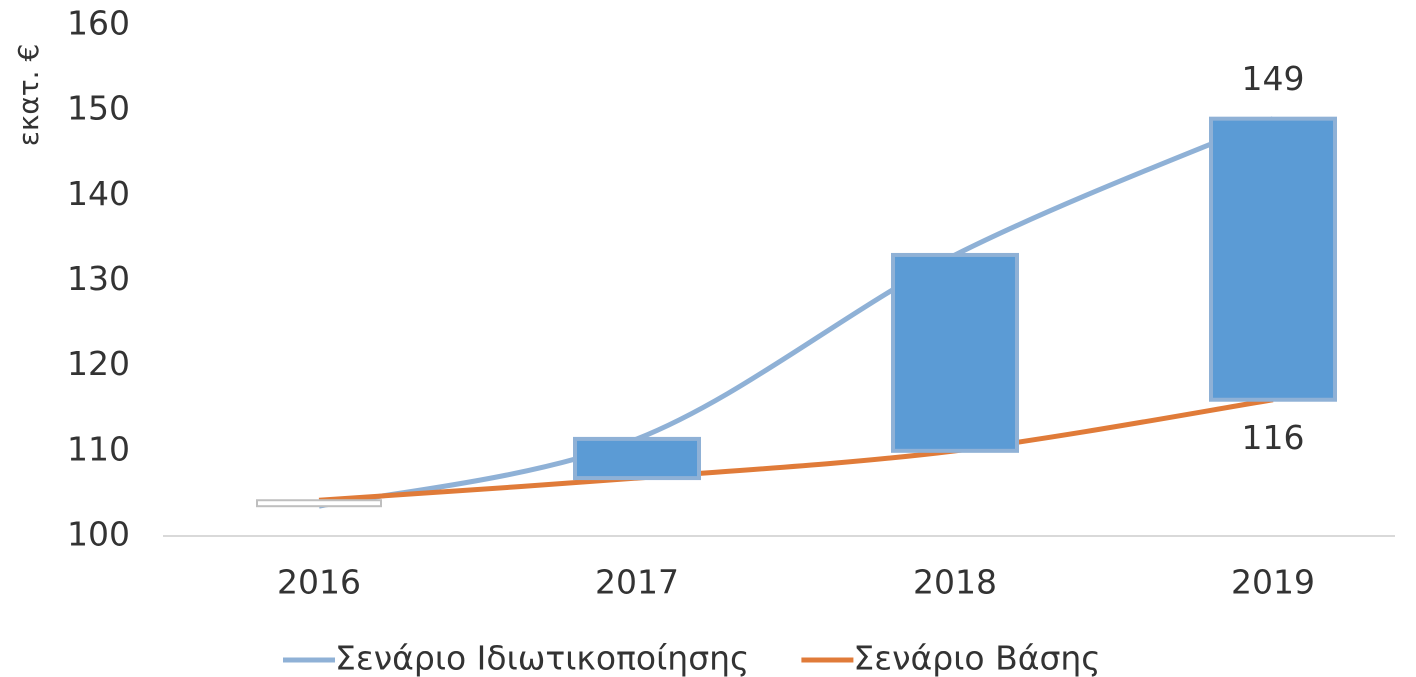 The height and width of the screenshot is (677, 1416). I want to click on y-tick-label: 160, so click(98, 23).